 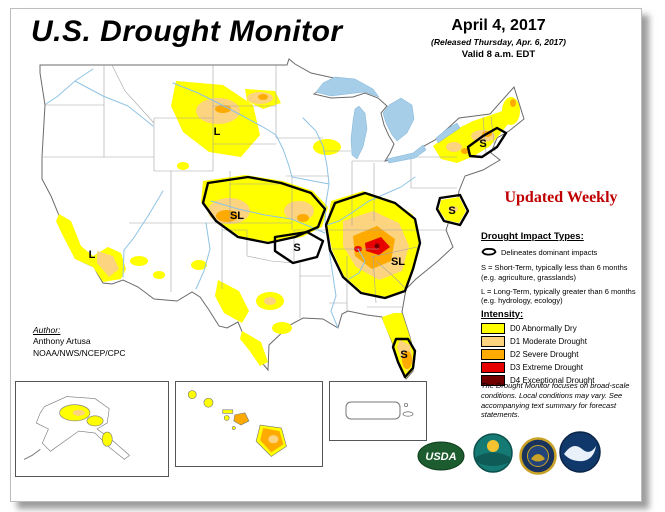 What do you see at coordinates (561, 197) in the screenshot?
I see `updated-weekly-text: Updated Weekly` at bounding box center [561, 197].